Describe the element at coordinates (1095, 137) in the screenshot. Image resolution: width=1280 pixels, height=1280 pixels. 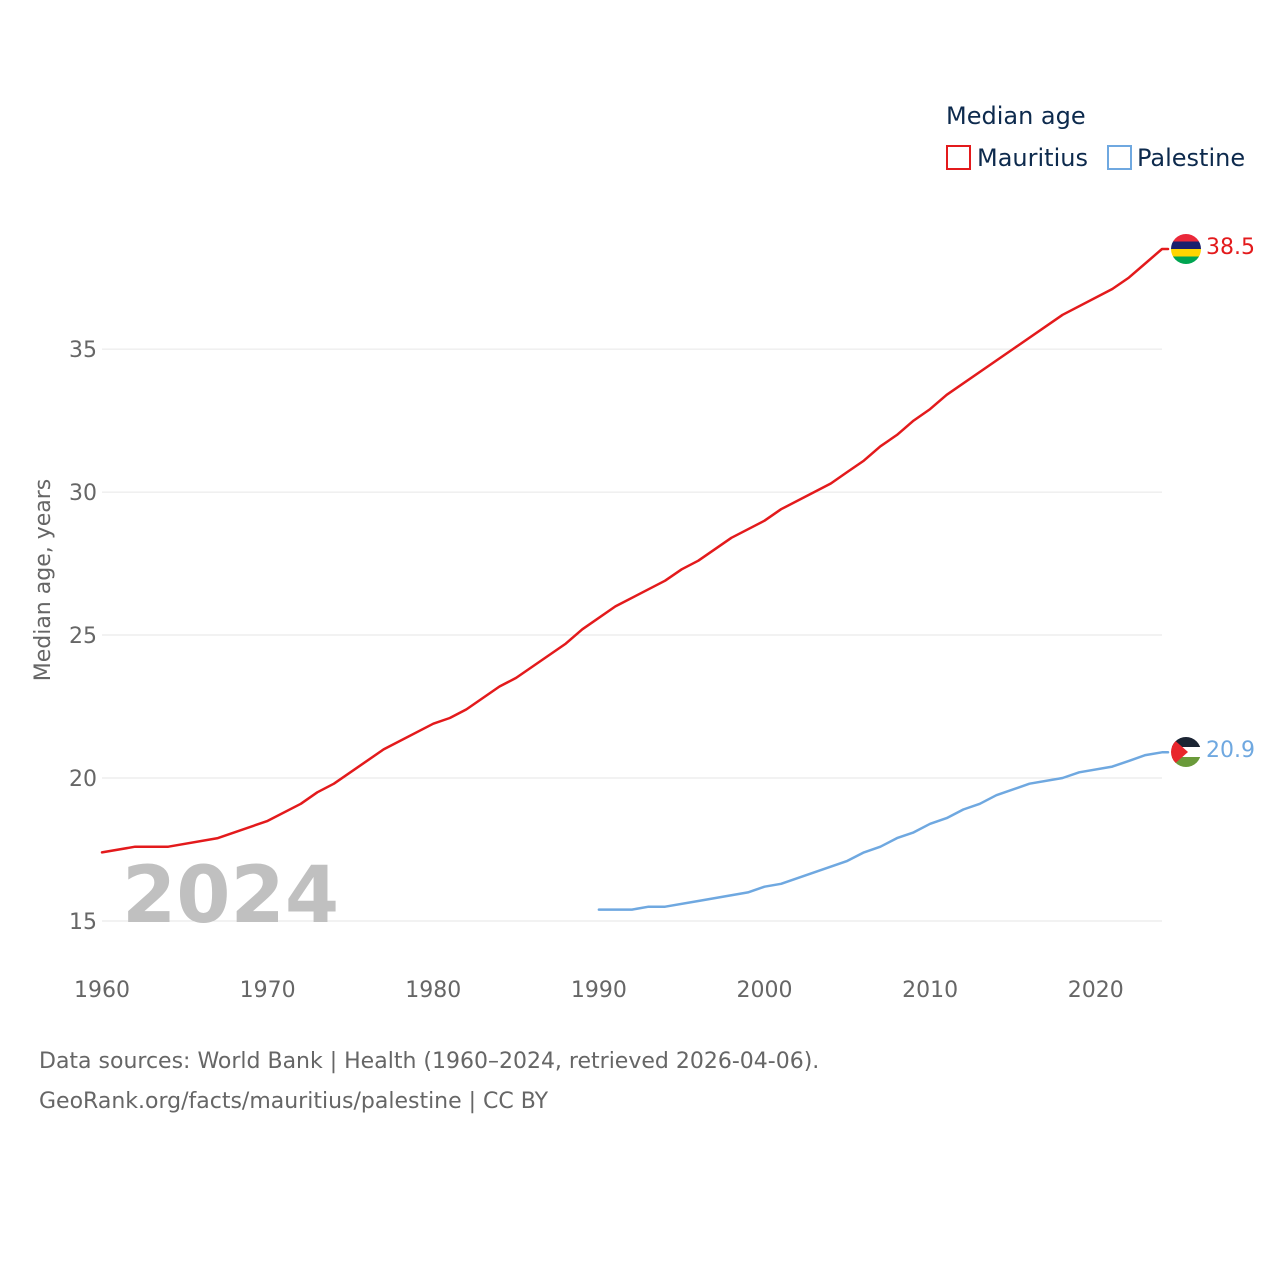
I see `legend: Median age Mauritius Palestine` at that location.